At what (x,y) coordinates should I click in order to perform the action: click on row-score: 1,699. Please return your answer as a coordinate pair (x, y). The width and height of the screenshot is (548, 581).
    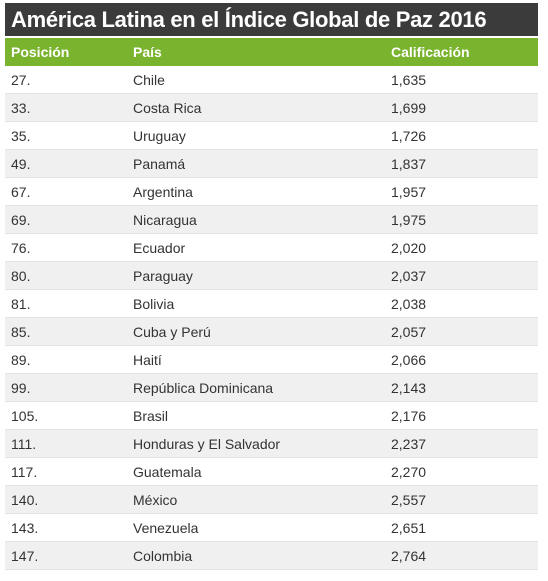
    Looking at the image, I should click on (409, 108).